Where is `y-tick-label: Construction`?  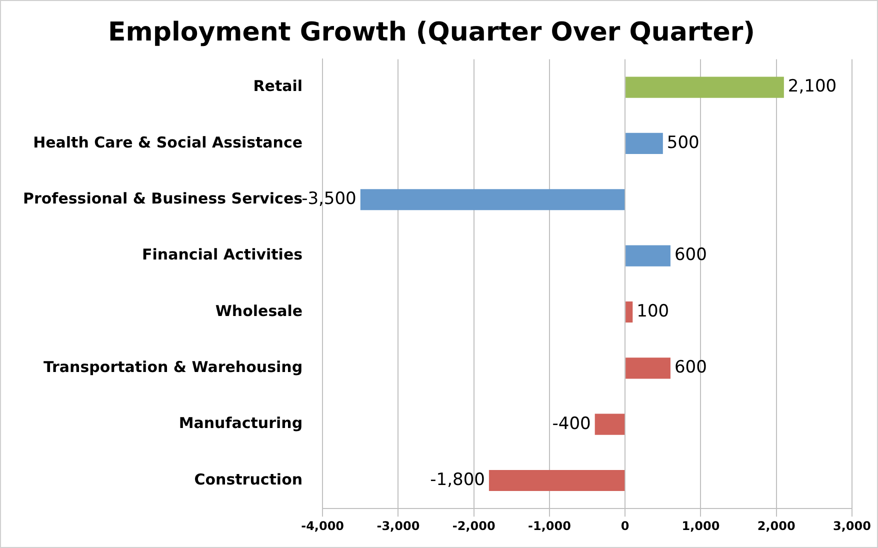
y-tick-label: Construction is located at coordinates (248, 479).